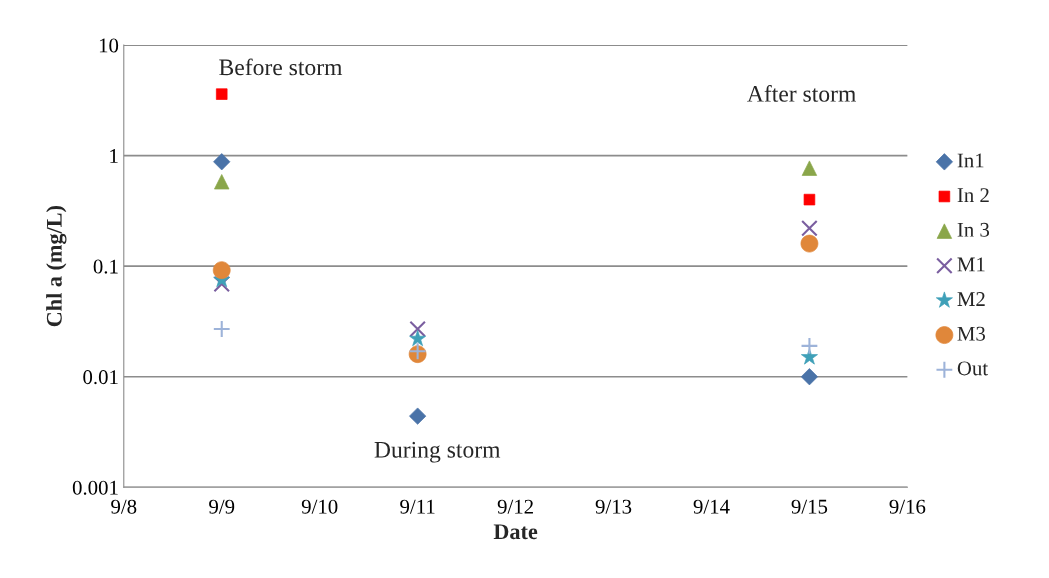  I want to click on annotation: During storm, so click(437, 452).